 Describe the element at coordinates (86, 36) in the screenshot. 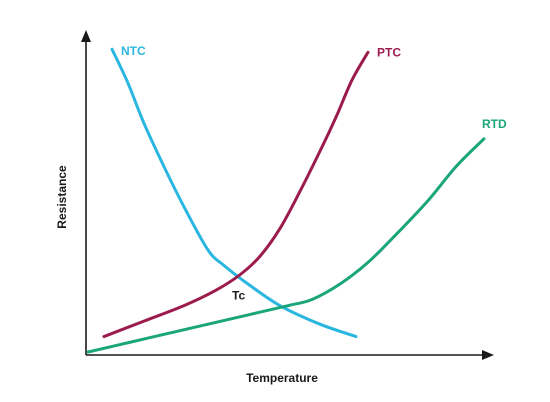

I see `y-axis-arrow` at that location.